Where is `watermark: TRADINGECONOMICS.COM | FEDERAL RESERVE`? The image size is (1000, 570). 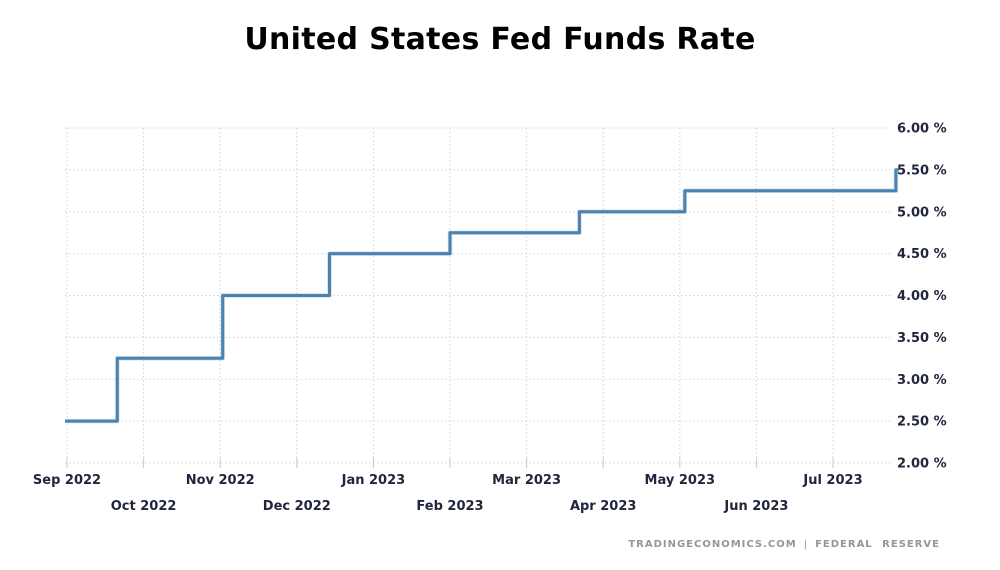 watermark: TRADINGECONOMICS.COM | FEDERAL RESERVE is located at coordinates (784, 544).